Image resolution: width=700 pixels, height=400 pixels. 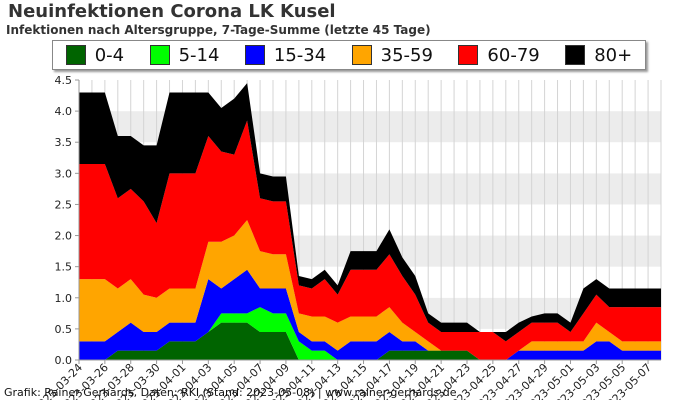 I want to click on legend-item-0-4: 0-4, so click(x=95, y=55).